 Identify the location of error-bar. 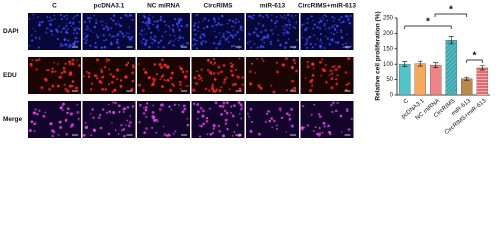
(405, 64).